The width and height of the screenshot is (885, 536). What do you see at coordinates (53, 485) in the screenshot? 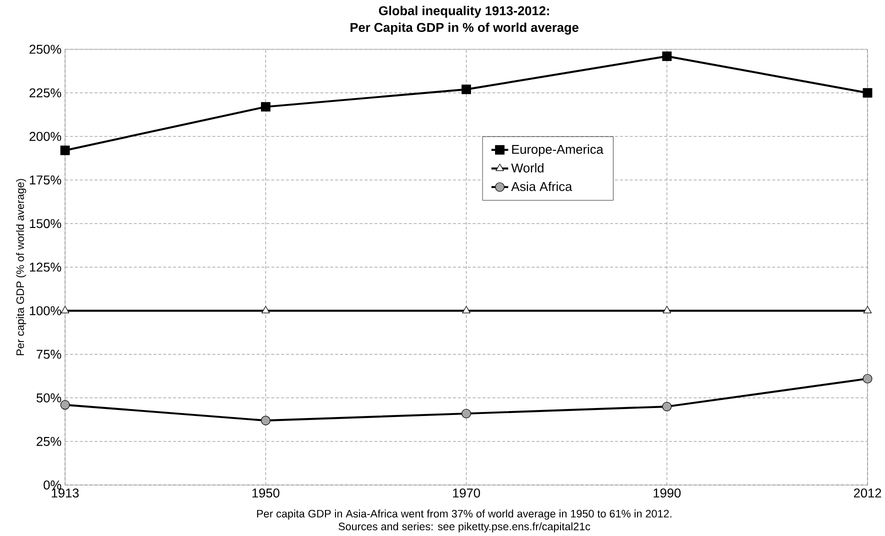
I see `y-tick-label: 0%` at bounding box center [53, 485].